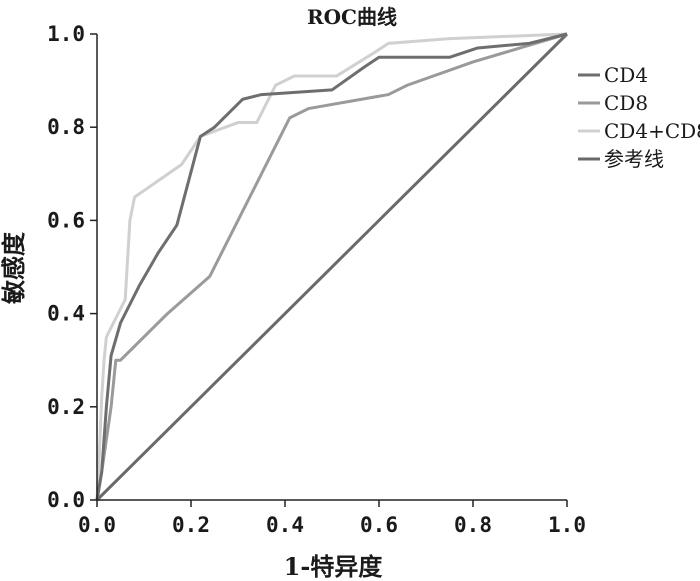 The height and width of the screenshot is (581, 700). What do you see at coordinates (66, 127) in the screenshot?
I see `y-tick-label: 0.8` at bounding box center [66, 127].